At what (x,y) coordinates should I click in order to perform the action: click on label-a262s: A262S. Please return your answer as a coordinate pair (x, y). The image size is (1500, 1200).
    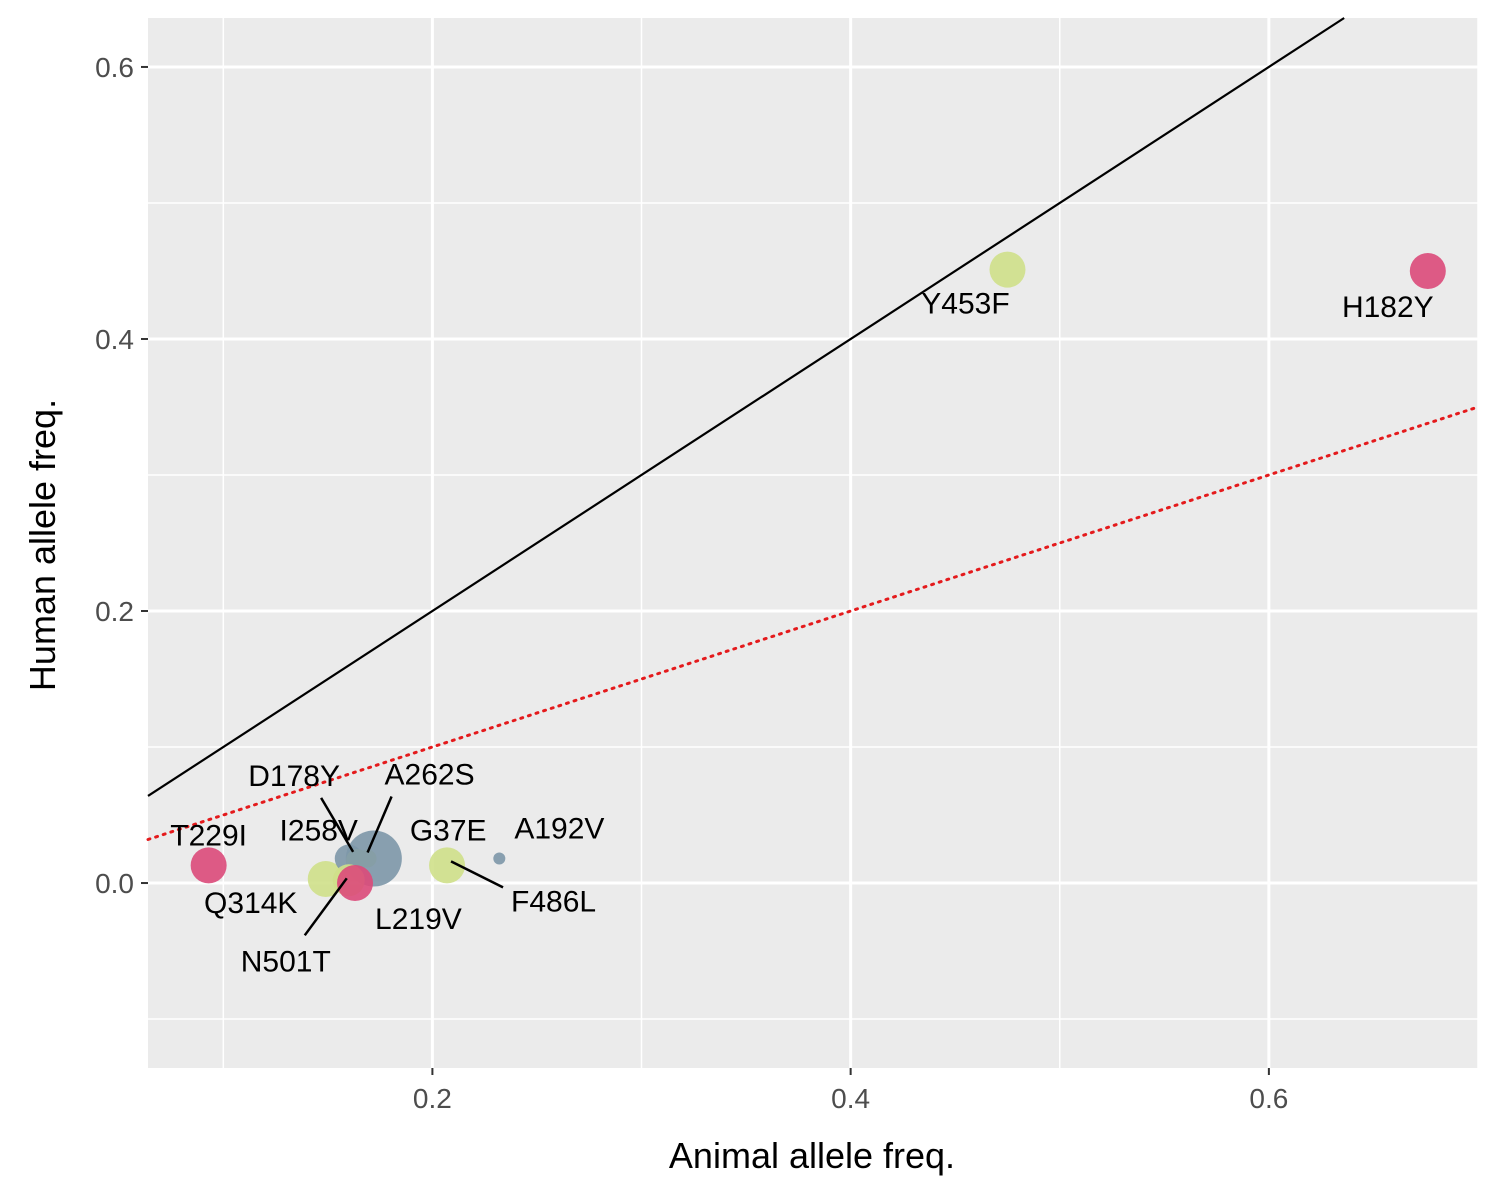
    Looking at the image, I should click on (430, 775).